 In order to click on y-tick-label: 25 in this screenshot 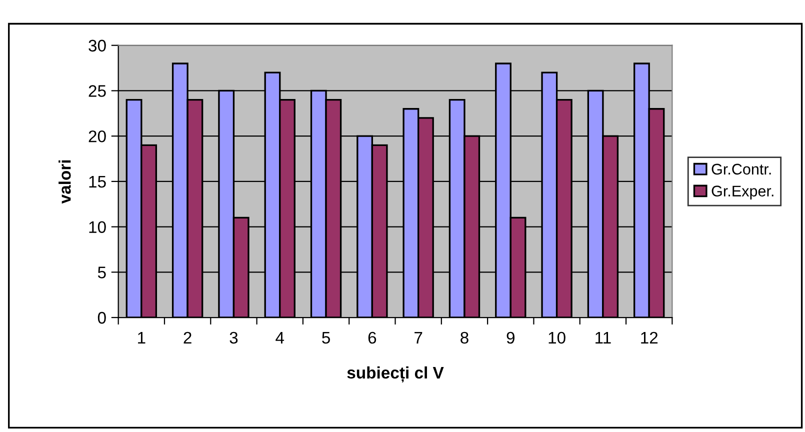, I will do `click(97, 91)`.